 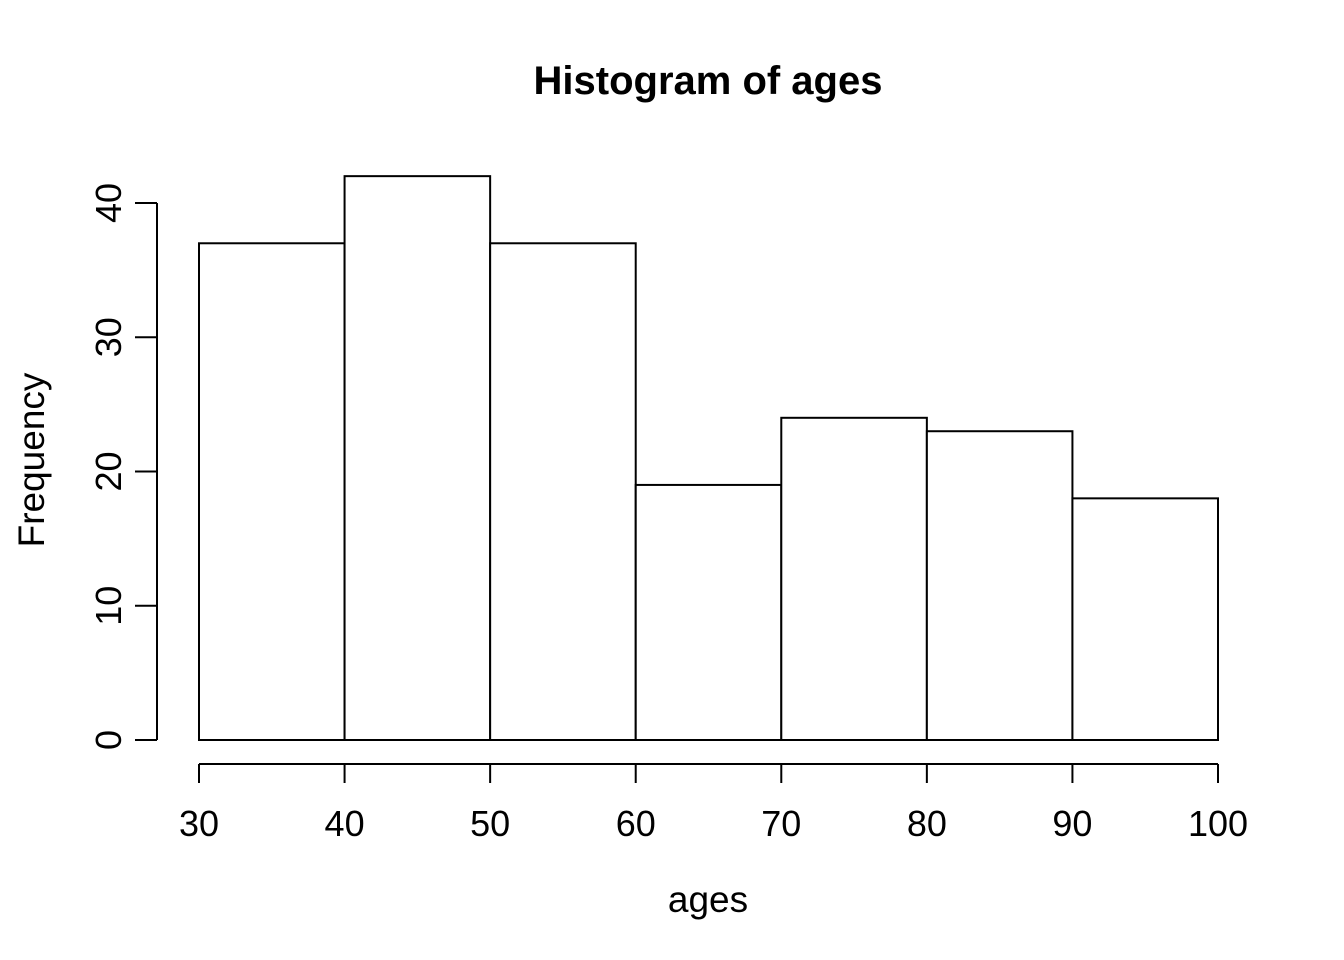 What do you see at coordinates (636, 823) in the screenshot?
I see `x-tick-label: 60` at bounding box center [636, 823].